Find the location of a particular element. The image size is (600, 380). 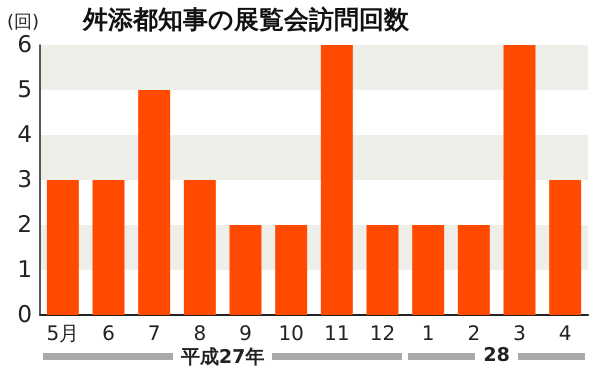

text: 平成27年 is located at coordinates (222, 357).